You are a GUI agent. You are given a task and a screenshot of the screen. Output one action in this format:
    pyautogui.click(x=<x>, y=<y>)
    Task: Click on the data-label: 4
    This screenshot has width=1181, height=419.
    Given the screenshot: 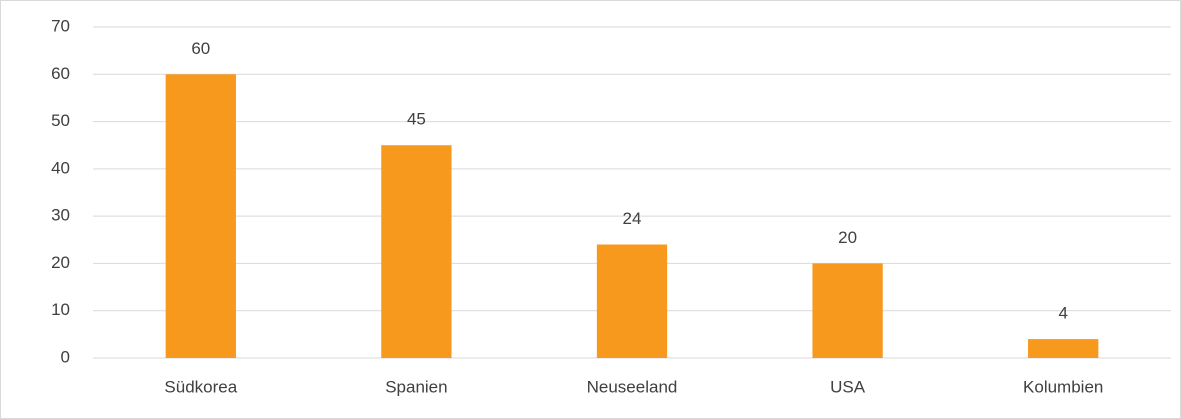 What is the action you would take?
    pyautogui.click(x=1062, y=313)
    